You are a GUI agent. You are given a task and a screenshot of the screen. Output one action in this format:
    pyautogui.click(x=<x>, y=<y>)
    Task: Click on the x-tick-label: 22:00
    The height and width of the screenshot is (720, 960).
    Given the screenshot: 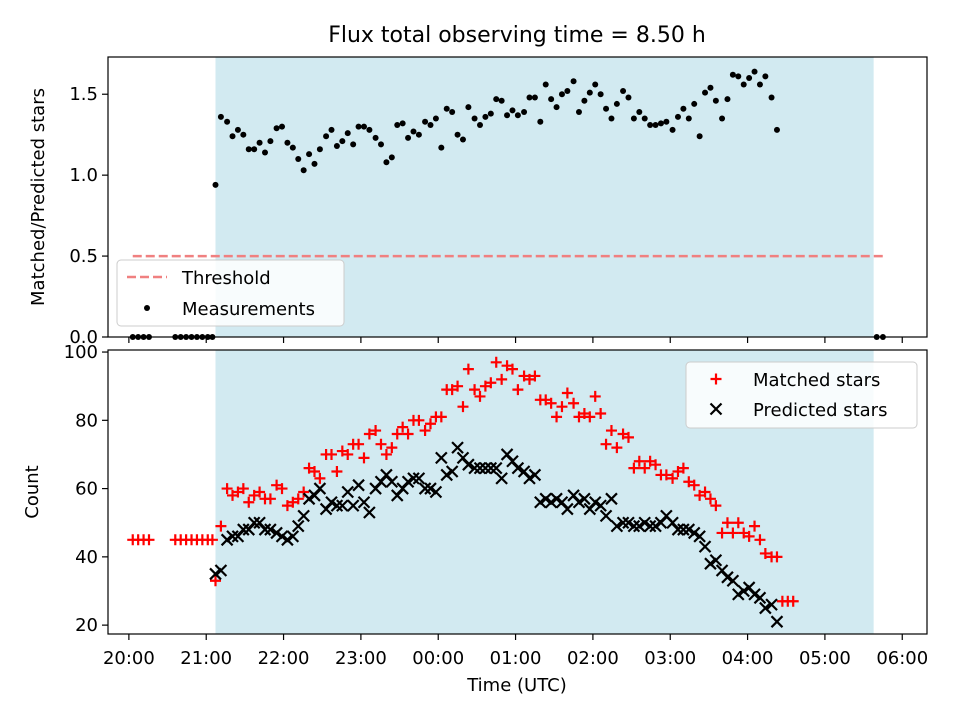 What is the action you would take?
    pyautogui.click(x=284, y=658)
    